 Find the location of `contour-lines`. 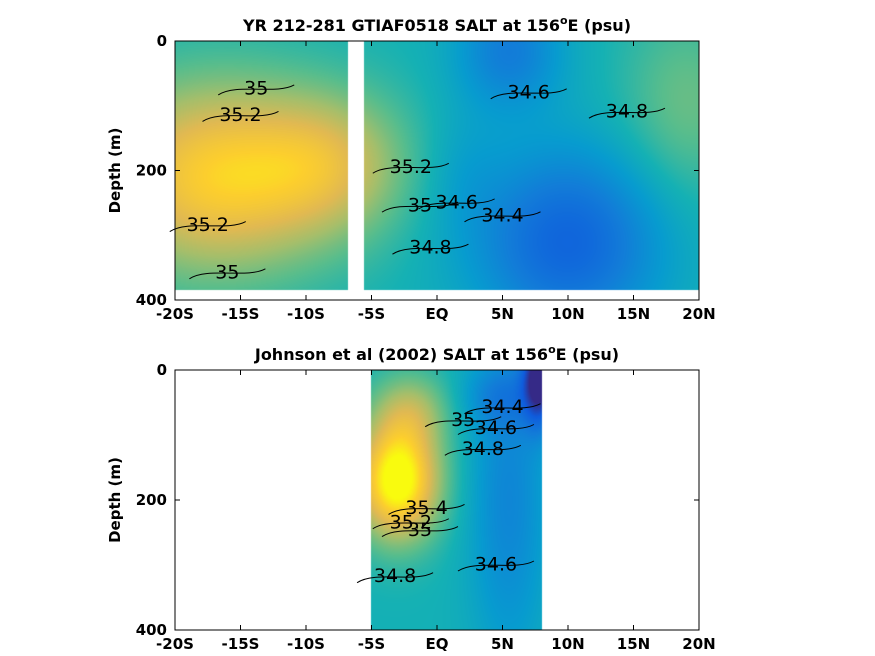

contour-lines is located at coordinates (448, 493).